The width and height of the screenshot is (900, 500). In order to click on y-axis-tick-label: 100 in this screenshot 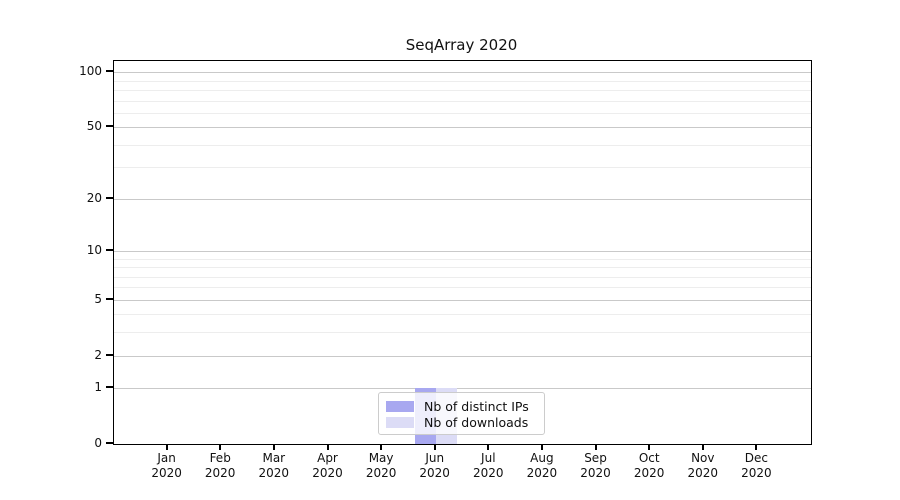, I will do `click(90, 71)`.